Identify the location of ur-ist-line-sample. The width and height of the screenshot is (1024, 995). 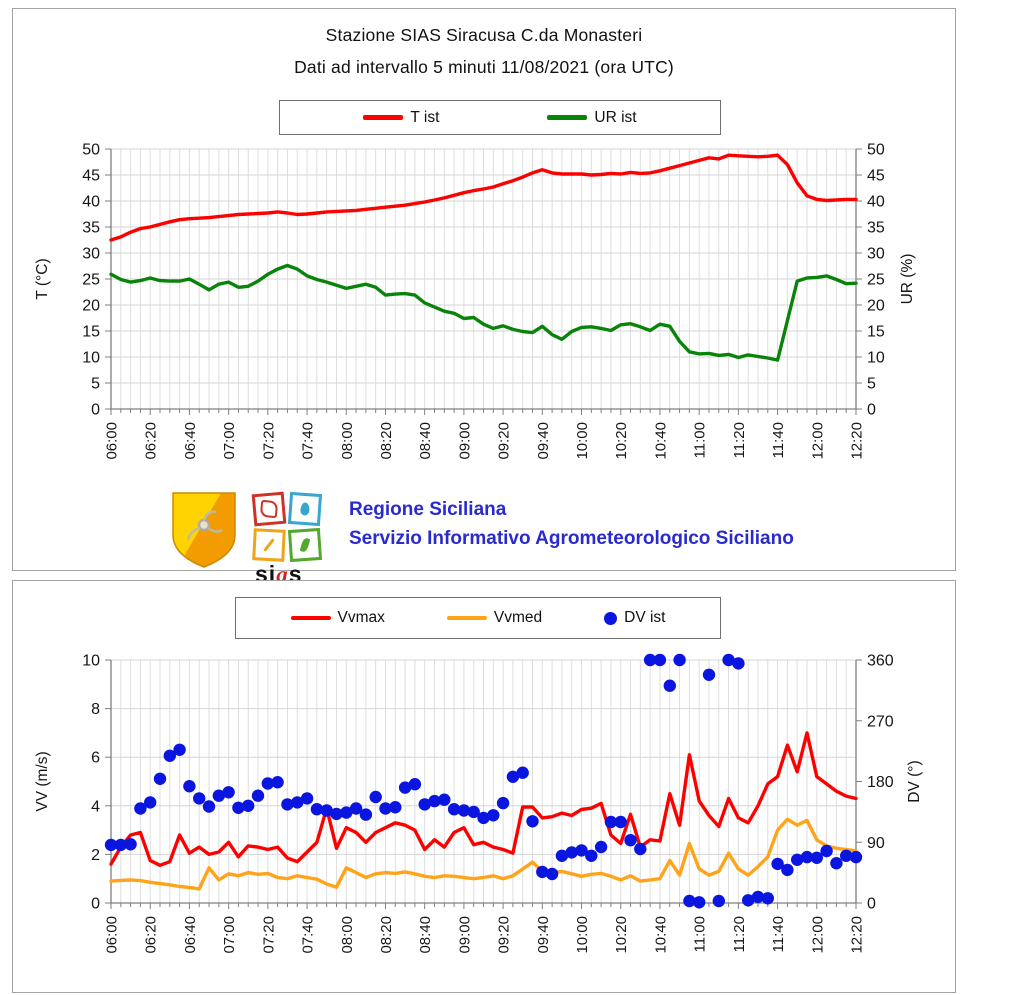
(567, 117).